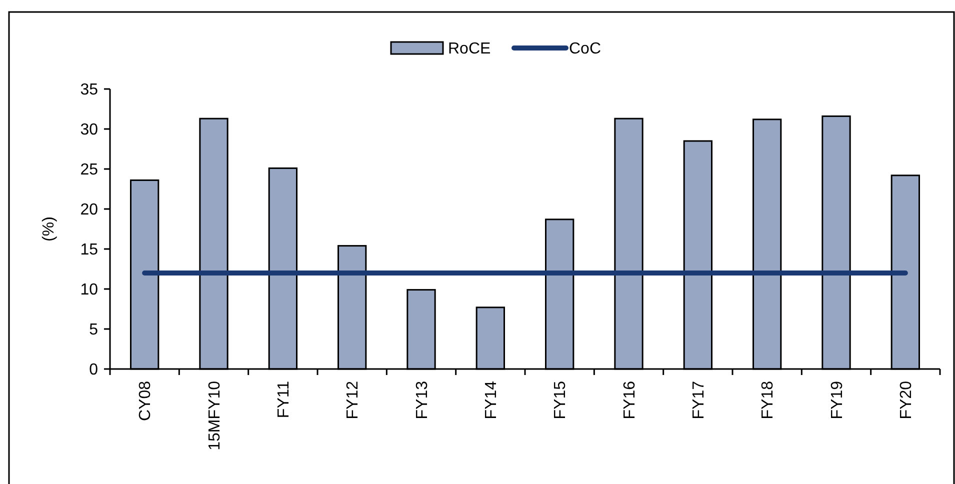 The image size is (955, 484). I want to click on x-tick-label: FY13, so click(422, 400).